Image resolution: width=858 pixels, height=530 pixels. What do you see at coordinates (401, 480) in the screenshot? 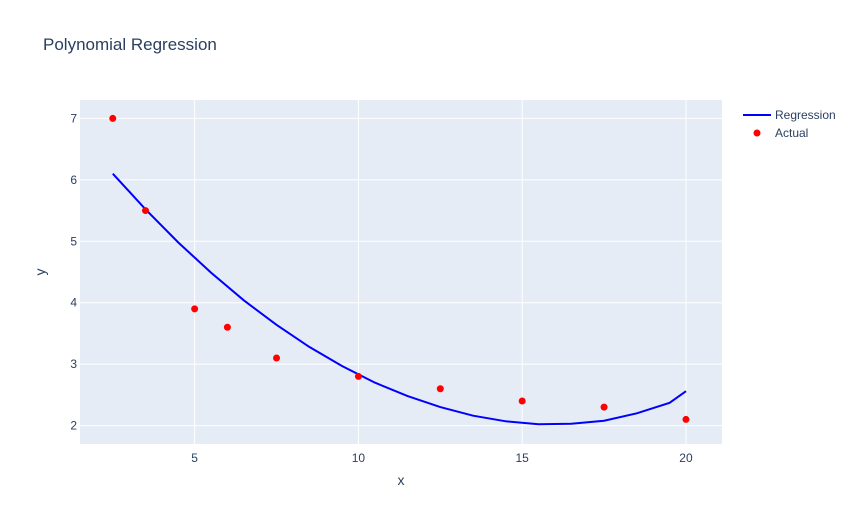
I see `x-axis-title: x` at bounding box center [401, 480].